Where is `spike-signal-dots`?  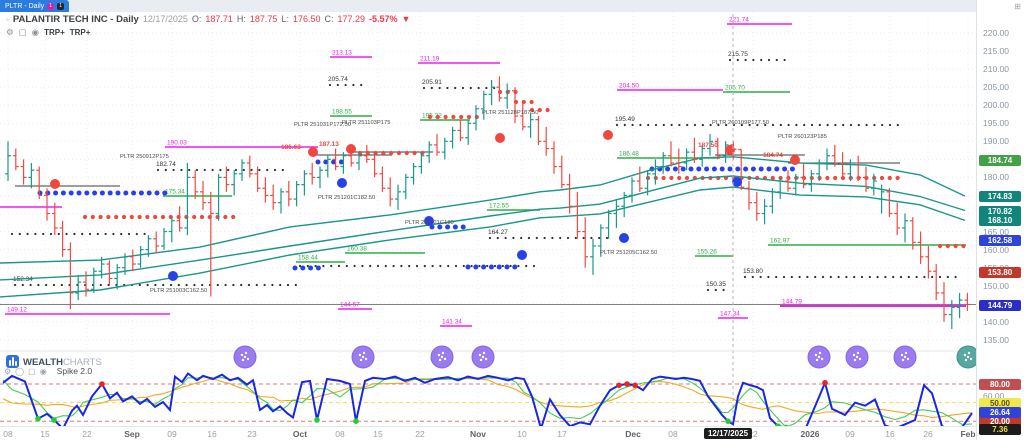 spike-signal-dots is located at coordinates (431, 402).